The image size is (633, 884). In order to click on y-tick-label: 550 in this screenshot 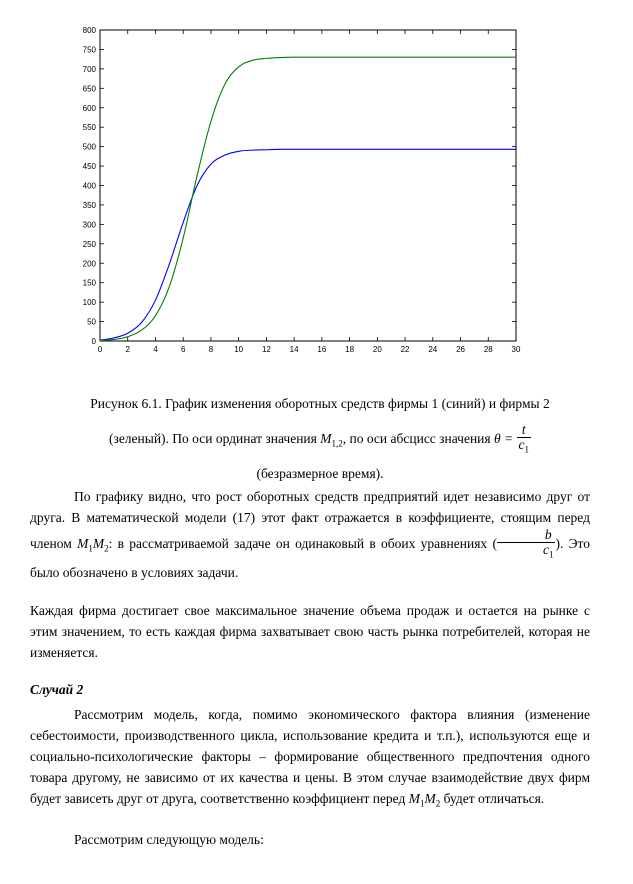, I will do `click(90, 127)`.